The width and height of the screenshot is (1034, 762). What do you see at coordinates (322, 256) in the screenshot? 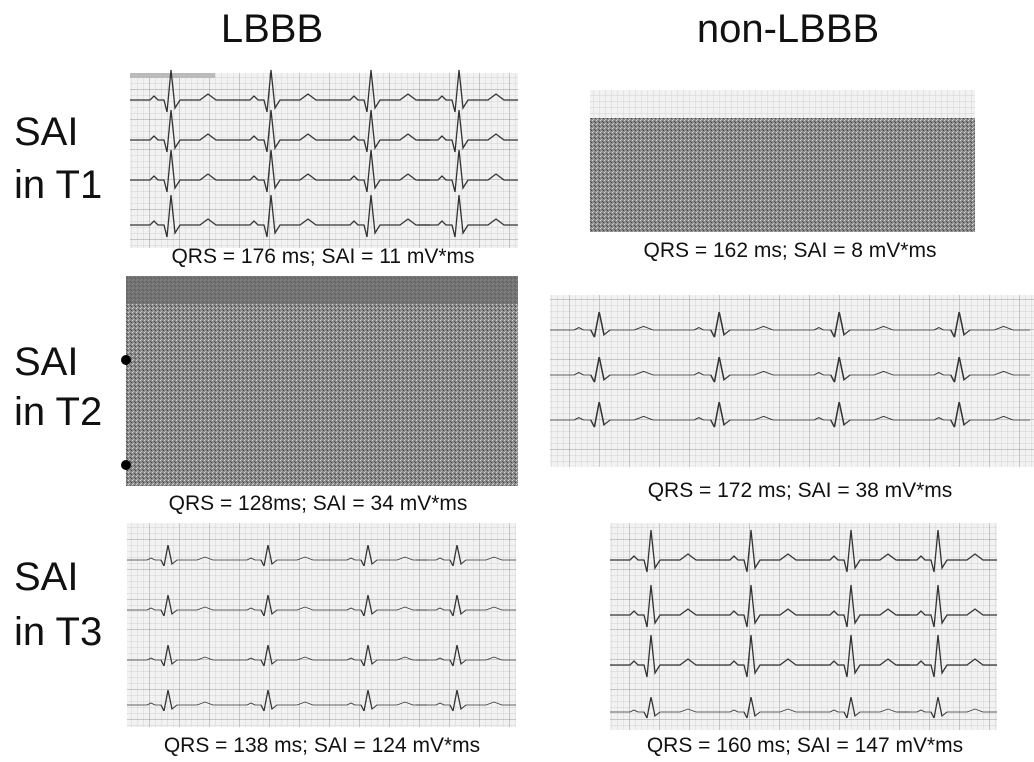
I see `caption: QRS = 176 ms; SAI = 11 mV*ms` at bounding box center [322, 256].